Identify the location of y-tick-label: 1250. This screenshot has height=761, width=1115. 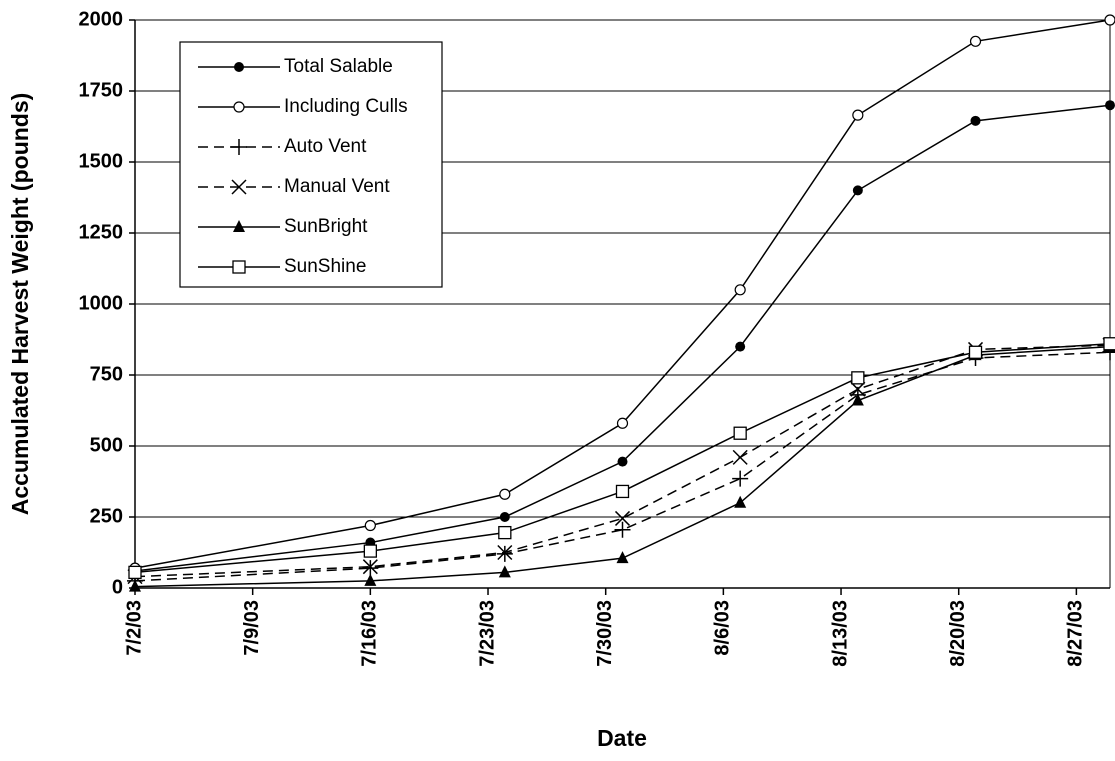
(101, 232).